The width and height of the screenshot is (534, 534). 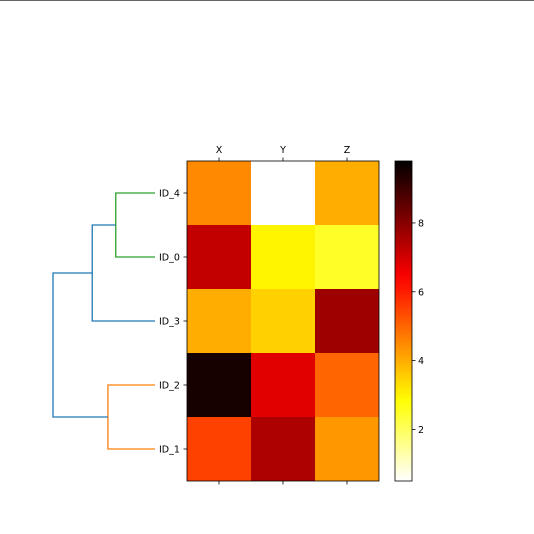 I want to click on row-label: ID_4, so click(x=169, y=194).